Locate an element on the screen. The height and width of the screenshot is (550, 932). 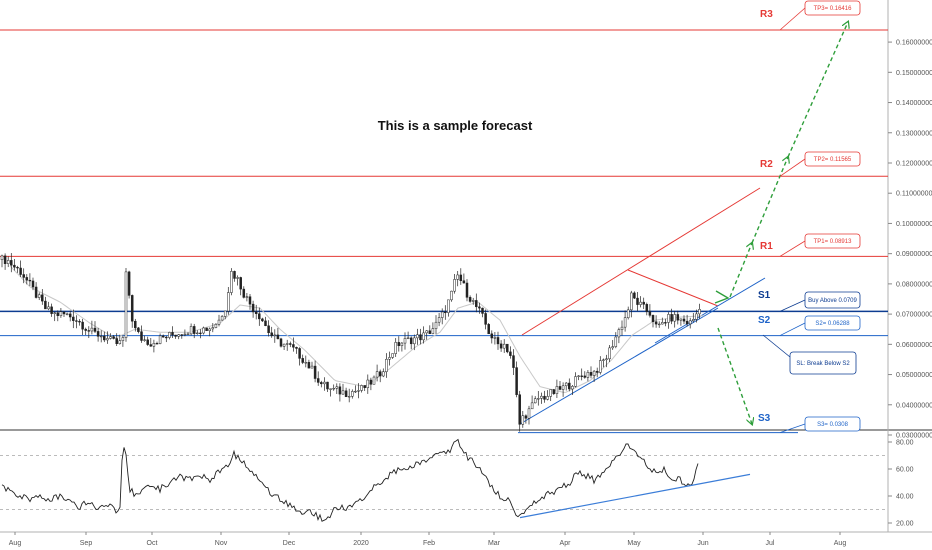
level-box-r3 is located at coordinates (832, 8).